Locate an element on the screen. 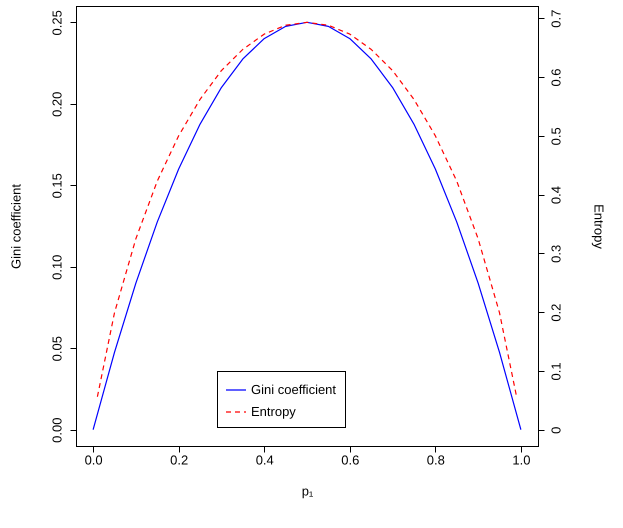  y-axis-title: Gini coefficient is located at coordinates (16, 227).